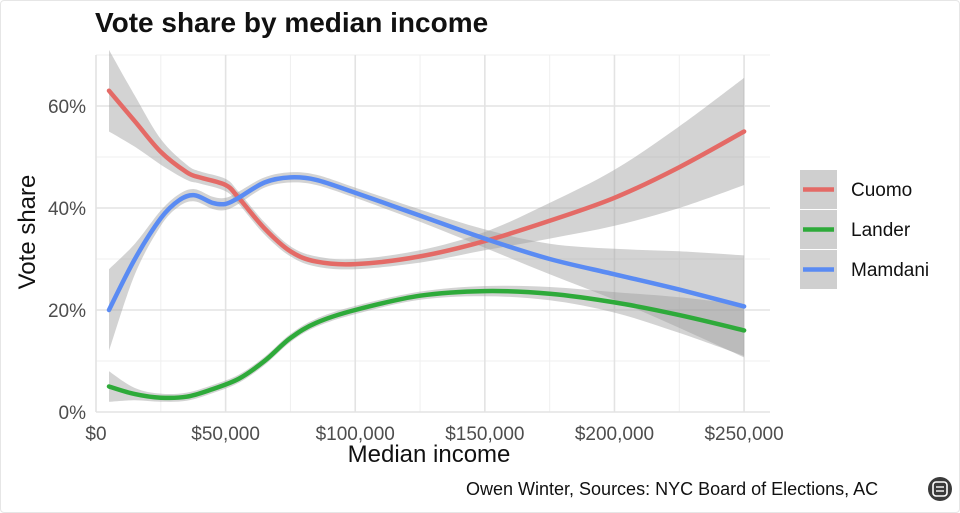 The image size is (960, 513). I want to click on x-tick-label: $250,000, so click(743, 434).